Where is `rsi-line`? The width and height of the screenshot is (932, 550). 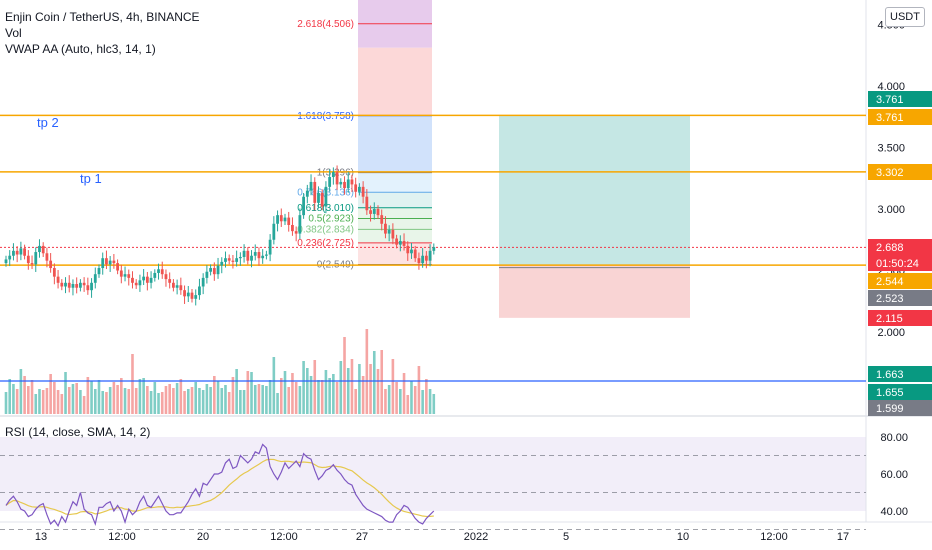
rsi-line is located at coordinates (220, 485).